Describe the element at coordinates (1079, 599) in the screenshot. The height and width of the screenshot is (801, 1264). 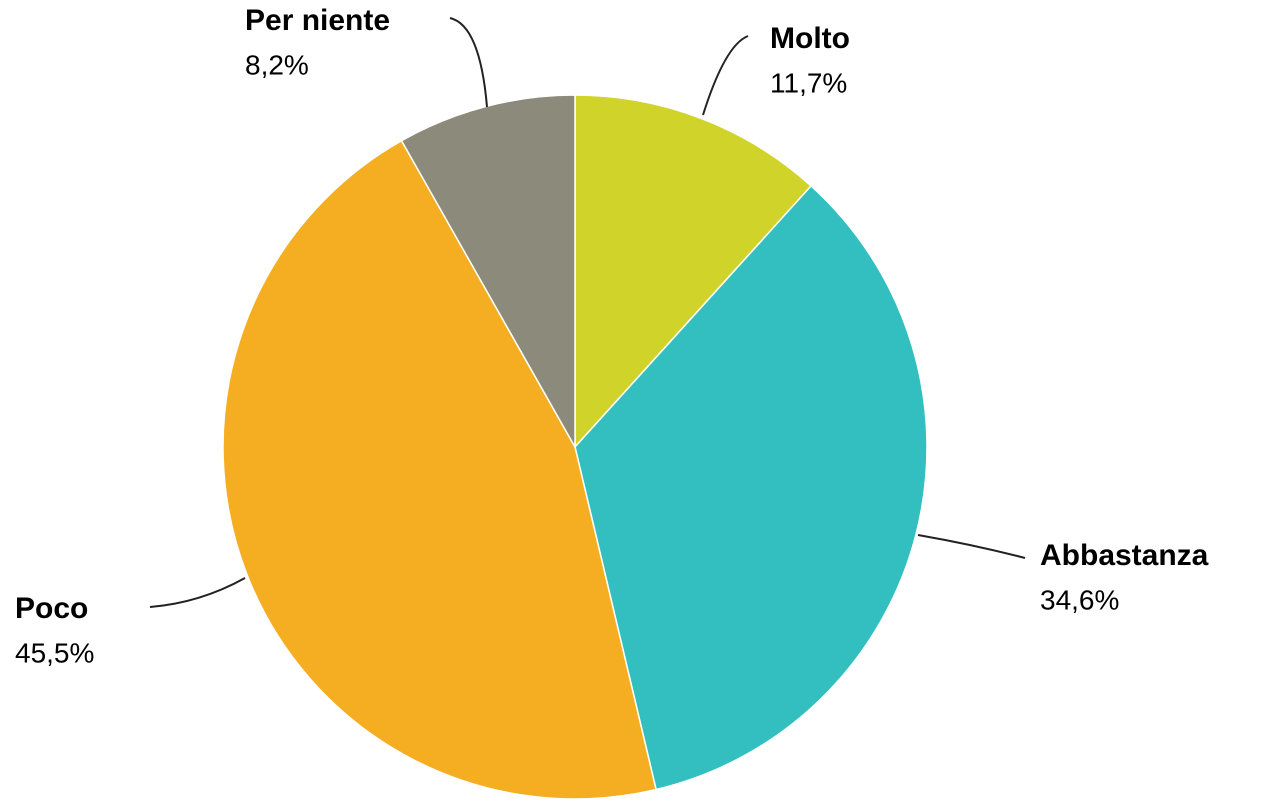
I see `slice-value-label: 34,6%` at that location.